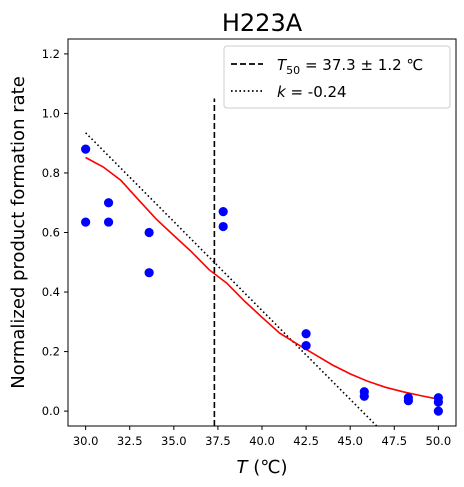 The width and height of the screenshot is (464, 487). I want to click on legend-label: T50 = 37.3 ± 1.2 ℃, so click(350, 66).